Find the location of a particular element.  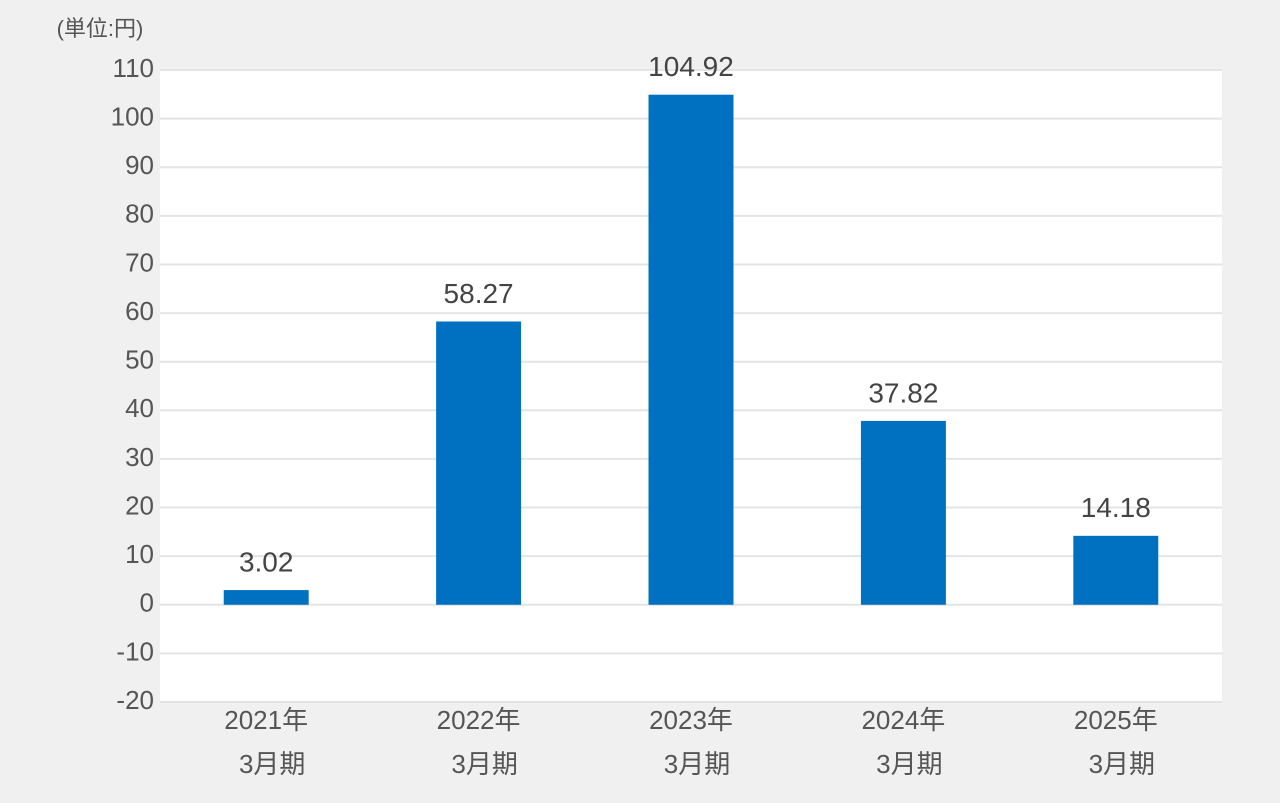

x-tick-label: 2023年 3月期 is located at coordinates (691, 742).